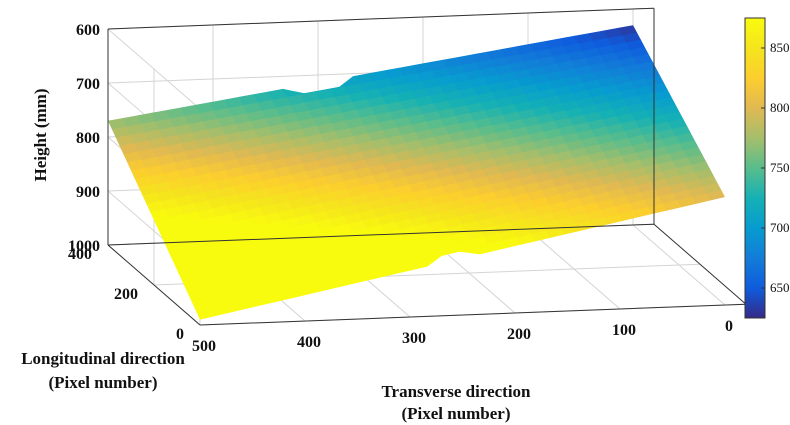 The height and width of the screenshot is (425, 790). What do you see at coordinates (102, 382) in the screenshot?
I see `y-axis-title-line2: (Pixel number)` at bounding box center [102, 382].